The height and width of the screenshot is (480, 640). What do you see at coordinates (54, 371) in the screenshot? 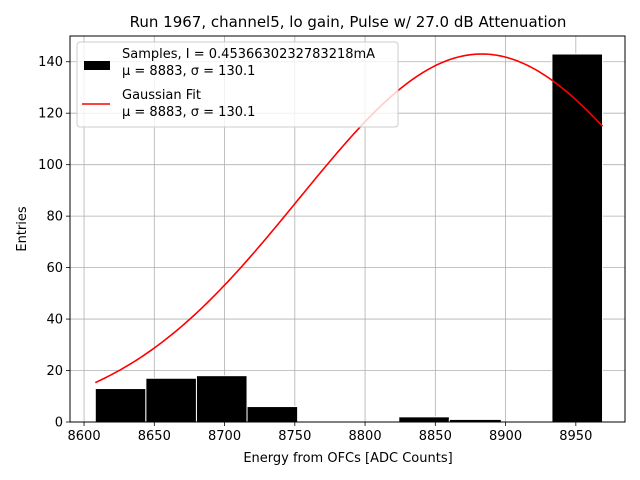
I see `y-tick-label: 20` at bounding box center [54, 371].